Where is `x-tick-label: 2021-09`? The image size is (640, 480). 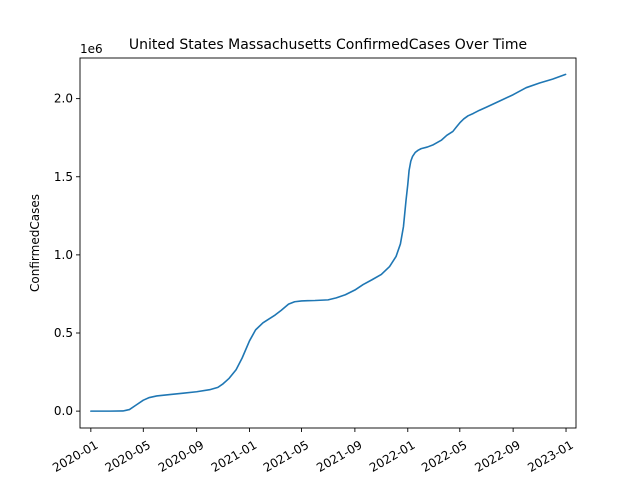
x-tick-label: 2021-09 is located at coordinates (339, 456).